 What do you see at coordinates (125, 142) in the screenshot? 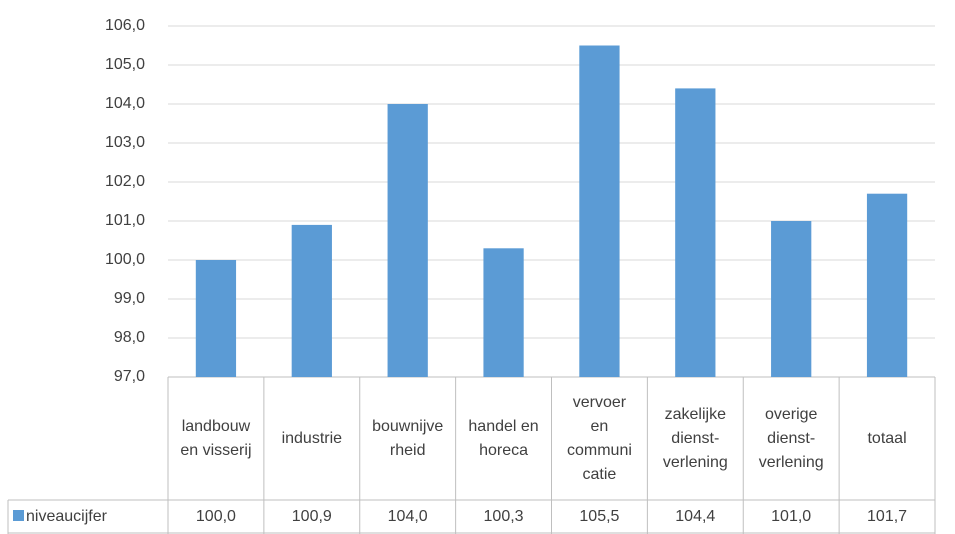
I see `y-tick-label: 103,0` at bounding box center [125, 142].